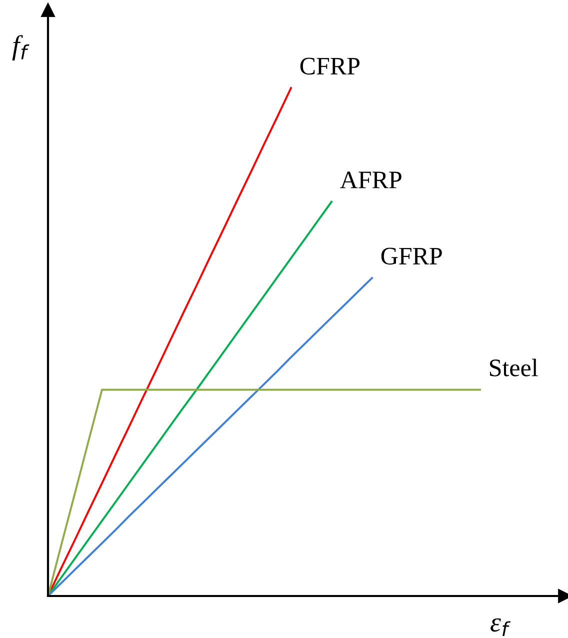 This screenshot has width=568, height=638. I want to click on x-axis-title: ε$_{f}$, so click(500, 627).